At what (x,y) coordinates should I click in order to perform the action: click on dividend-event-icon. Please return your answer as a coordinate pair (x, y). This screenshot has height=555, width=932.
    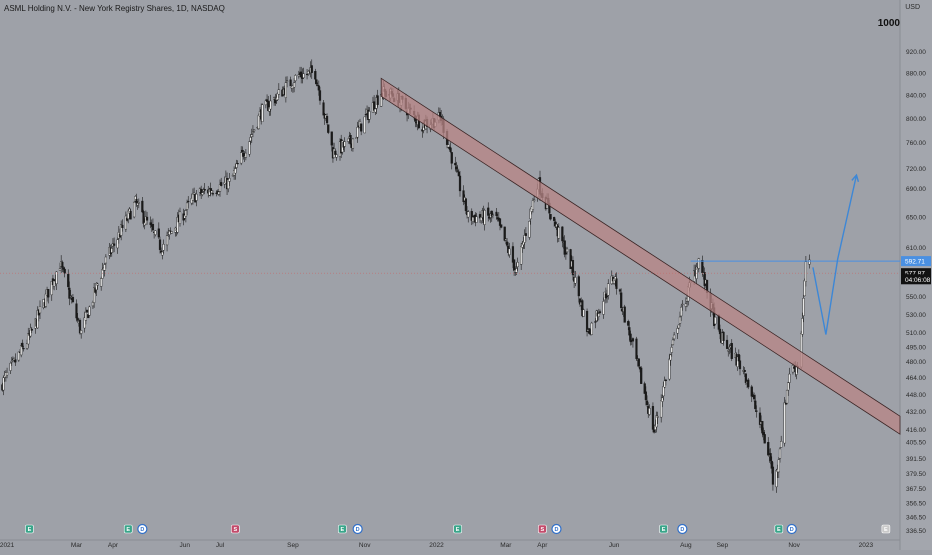
    Looking at the image, I should click on (791, 529).